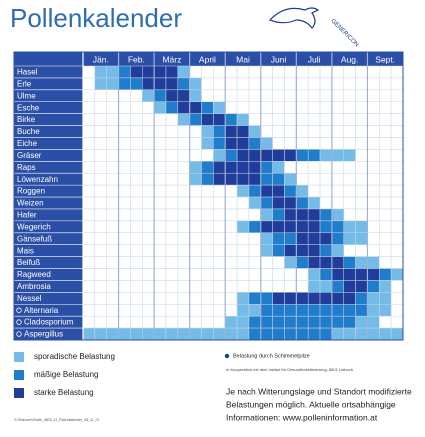 The width and height of the screenshot is (425, 437). What do you see at coordinates (26, 119) in the screenshot?
I see `row-label: Birke` at bounding box center [26, 119].